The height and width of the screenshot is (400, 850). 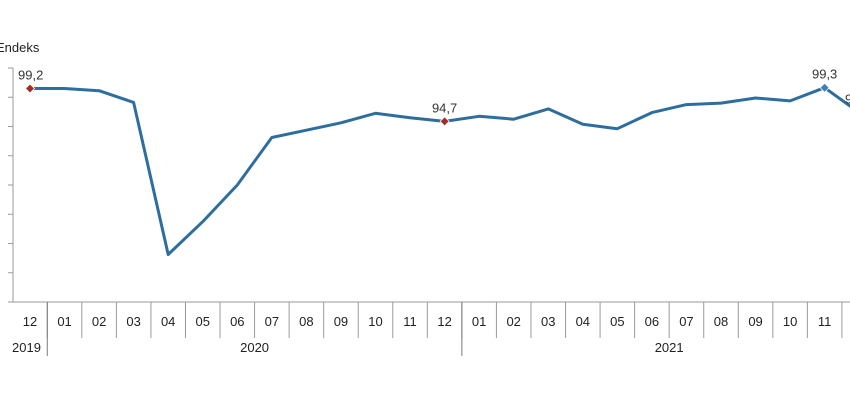 I want to click on y-axis-label: Endeks, so click(x=20, y=47).